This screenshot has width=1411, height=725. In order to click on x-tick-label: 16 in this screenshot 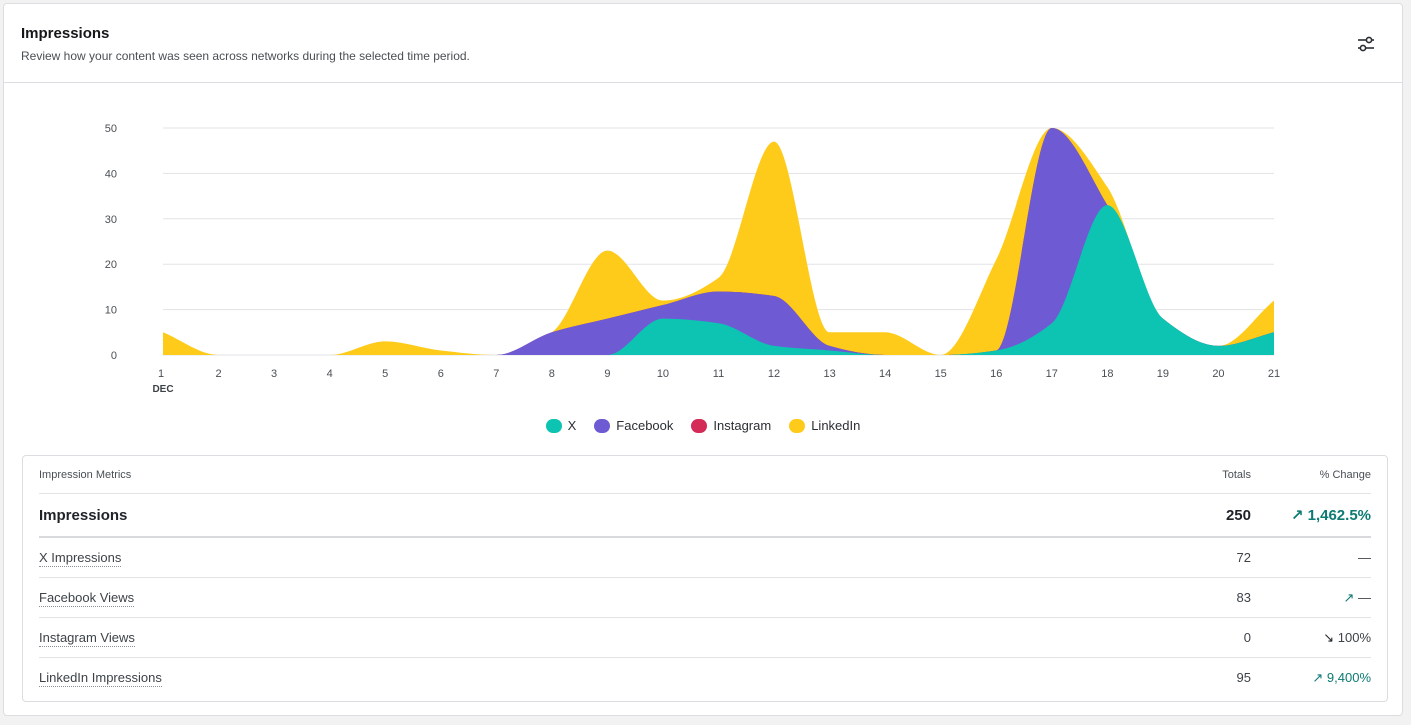, I will do `click(996, 374)`.